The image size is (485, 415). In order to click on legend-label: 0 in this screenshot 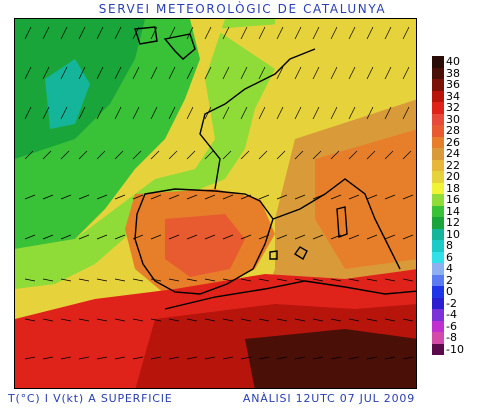, I will do `click(449, 291)`.